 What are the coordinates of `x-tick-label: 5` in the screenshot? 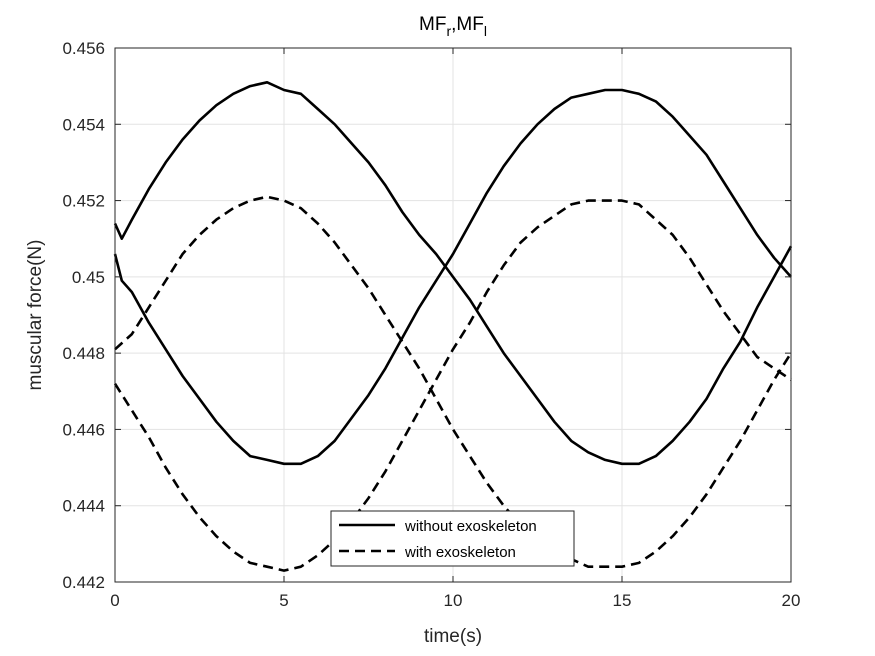 It's located at (283, 600).